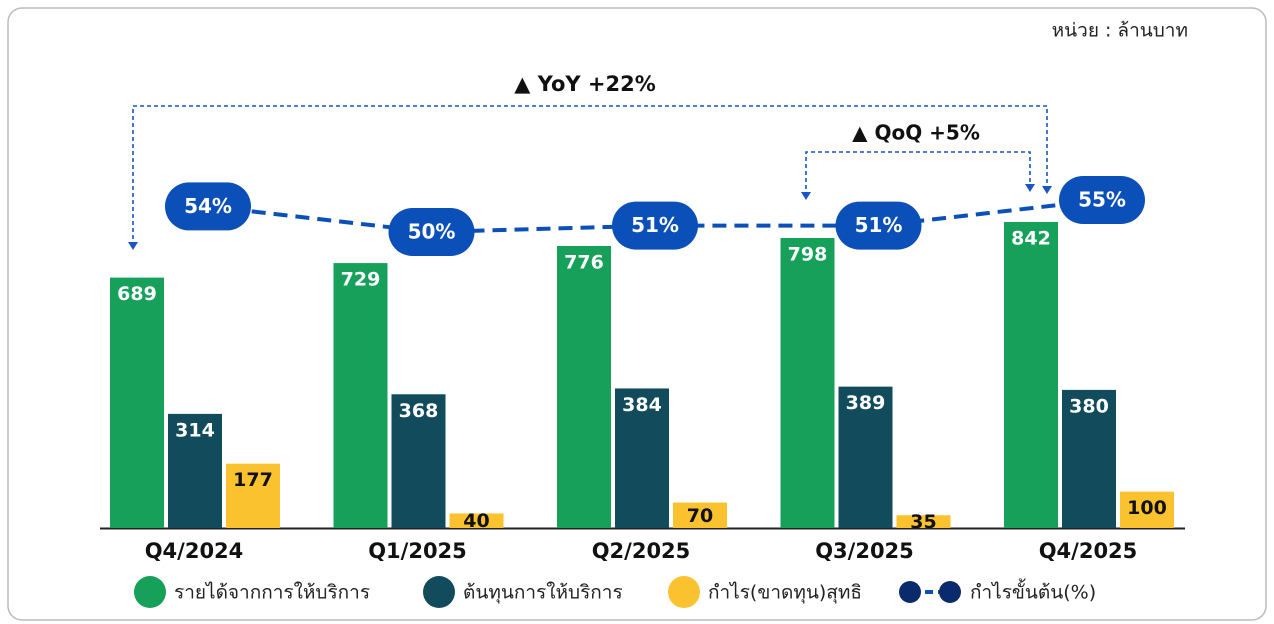 This screenshot has width=1274, height=624. What do you see at coordinates (417, 551) in the screenshot?
I see `x-tick-label: Q1/2025` at bounding box center [417, 551].